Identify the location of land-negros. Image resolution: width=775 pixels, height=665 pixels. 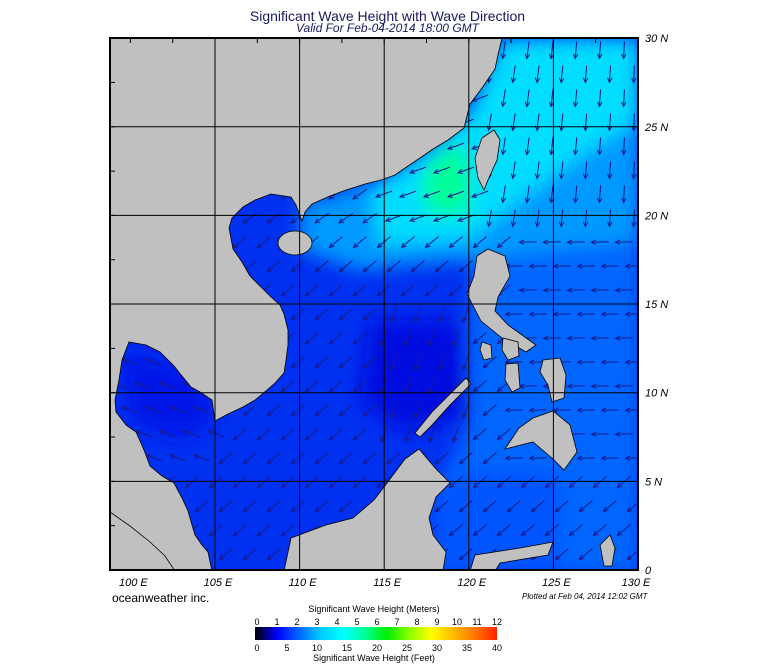
(512, 377).